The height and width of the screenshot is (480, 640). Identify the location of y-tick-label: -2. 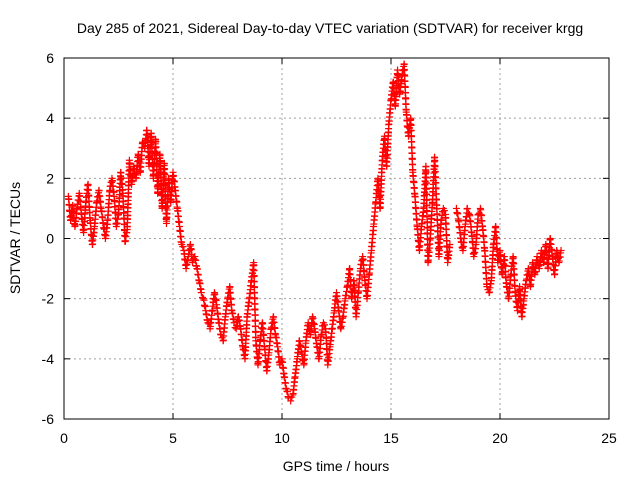
(48, 299).